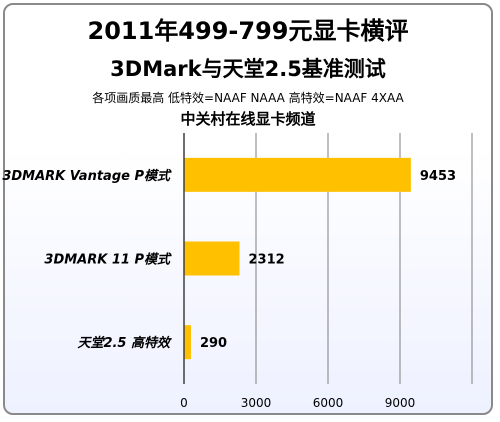  What do you see at coordinates (438, 176) in the screenshot?
I see `data-label-0: 9453` at bounding box center [438, 176].